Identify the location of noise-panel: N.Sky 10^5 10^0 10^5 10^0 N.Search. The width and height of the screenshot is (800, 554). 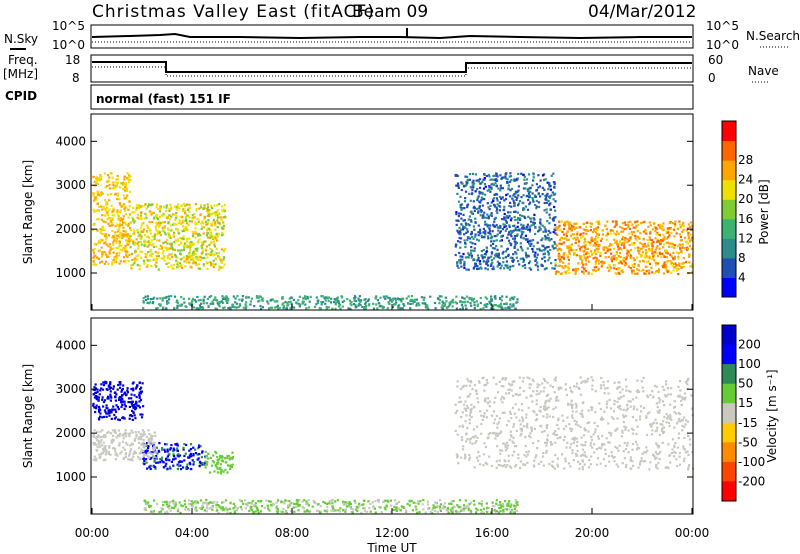
(402, 35).